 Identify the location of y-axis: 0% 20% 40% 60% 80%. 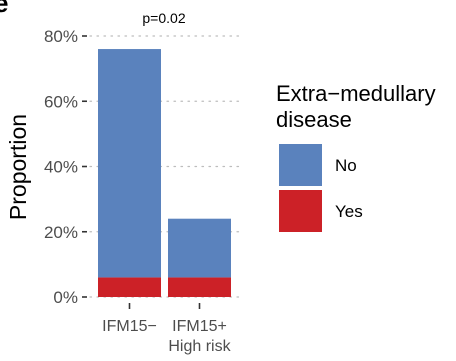
(65, 167).